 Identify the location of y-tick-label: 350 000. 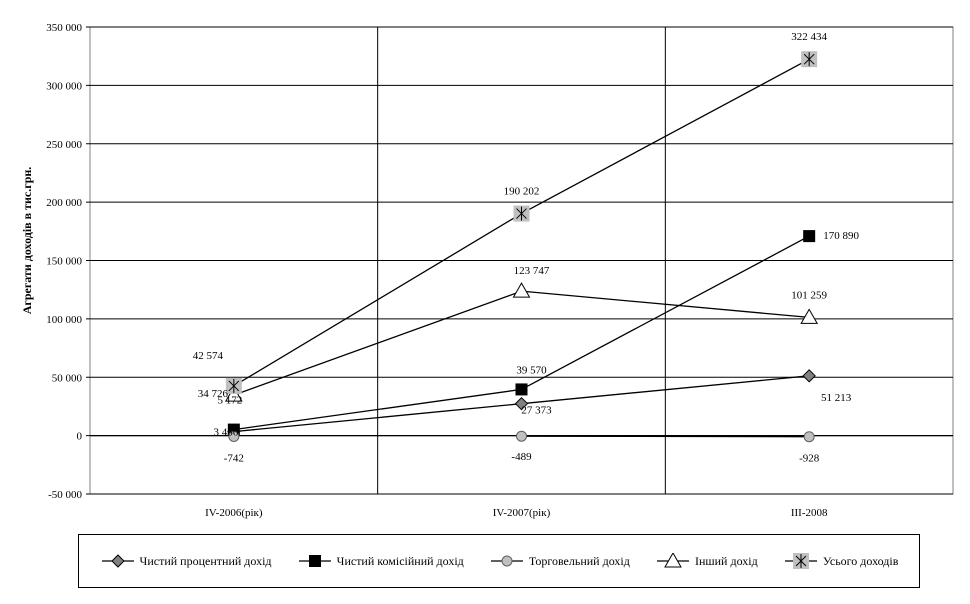
(64, 28).